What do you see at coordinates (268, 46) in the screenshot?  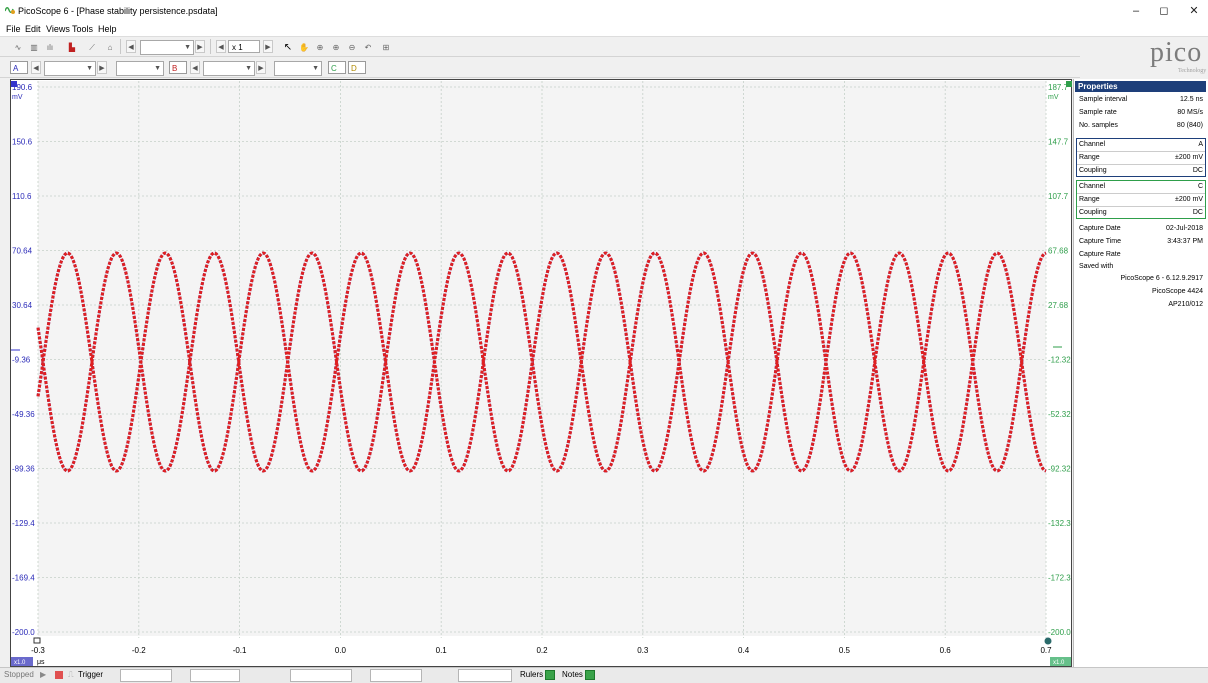 I see `zoom-right-arrow: ▶` at bounding box center [268, 46].